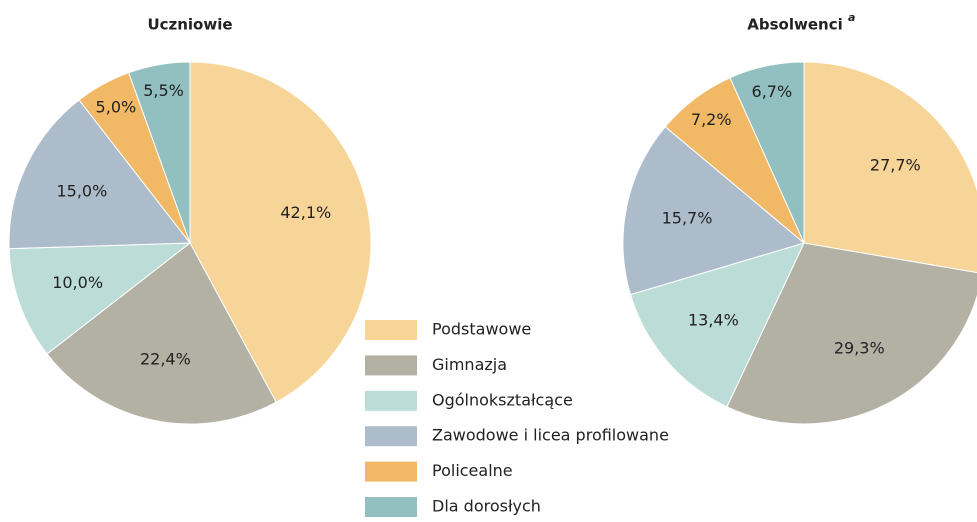 The image size is (977, 522). Describe the element at coordinates (502, 399) in the screenshot. I see `legend-label: Ogólnokształcące` at that location.